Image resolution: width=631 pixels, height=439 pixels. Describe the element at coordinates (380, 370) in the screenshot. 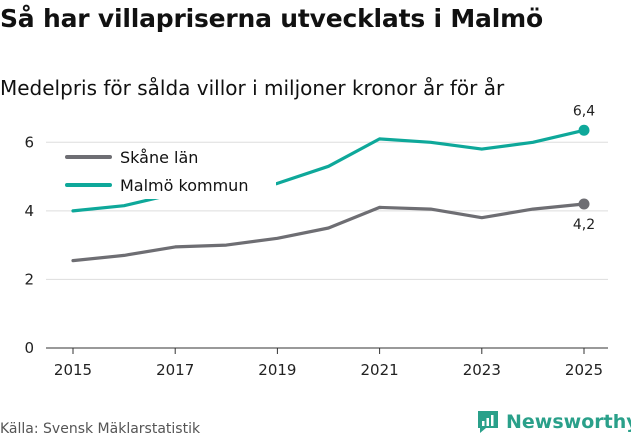

I see `x-tick-label: 2021` at that location.